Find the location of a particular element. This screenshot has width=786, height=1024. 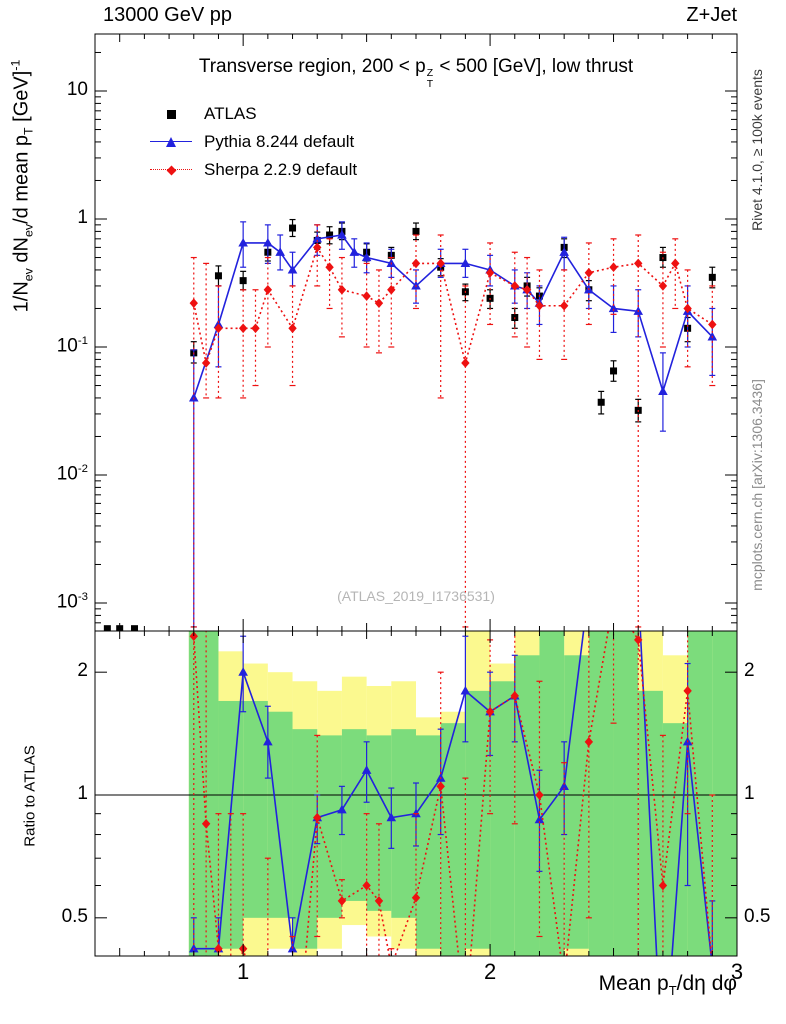

legend-item-sherpa: Sherpa 2.2.9 default is located at coordinates (252, 170).